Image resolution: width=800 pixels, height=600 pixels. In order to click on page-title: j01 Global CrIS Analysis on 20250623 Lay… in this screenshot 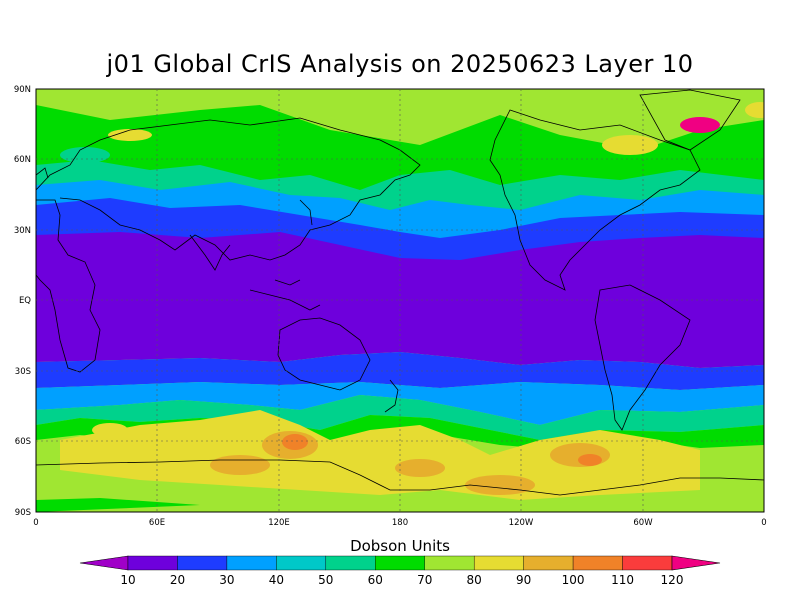, I will do `click(400, 64)`.